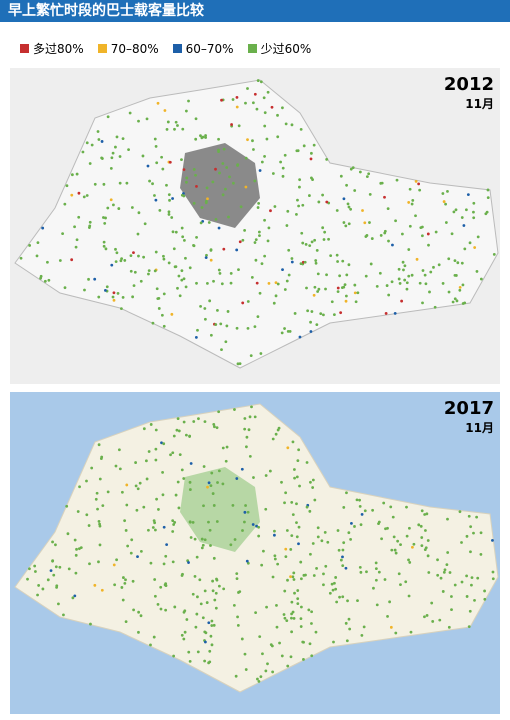  Describe the element at coordinates (134, 48) in the screenshot. I see `legend-label: 70–80%` at that location.